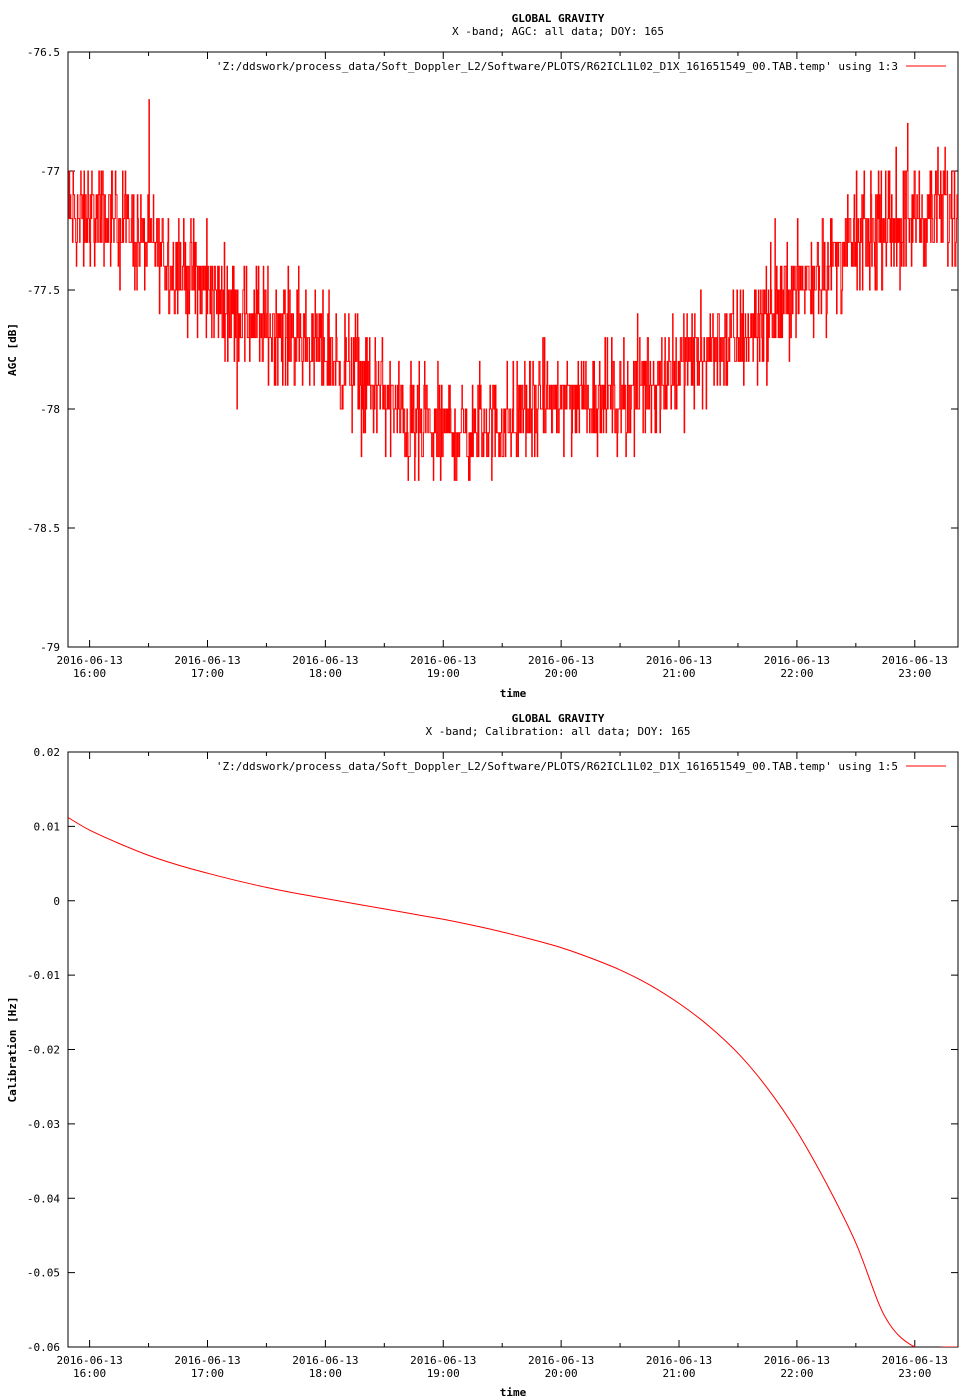 This screenshot has width=980, height=1400. What do you see at coordinates (43, 1198) in the screenshot?
I see `y-tick-label: -0.04` at bounding box center [43, 1198].